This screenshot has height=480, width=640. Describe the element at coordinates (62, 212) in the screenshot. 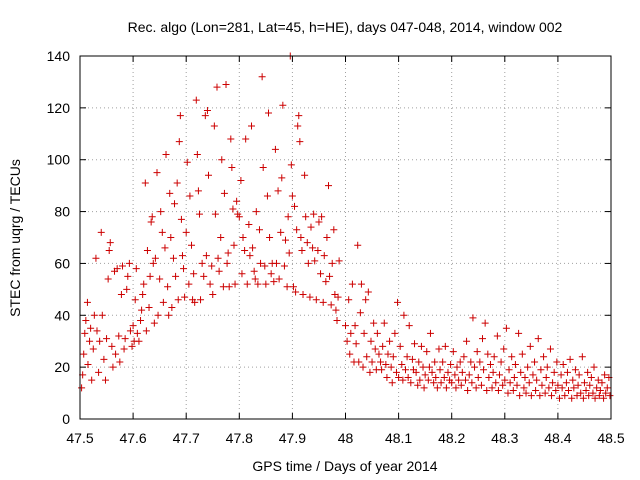

I see `y-tick-label: 80` at that location.